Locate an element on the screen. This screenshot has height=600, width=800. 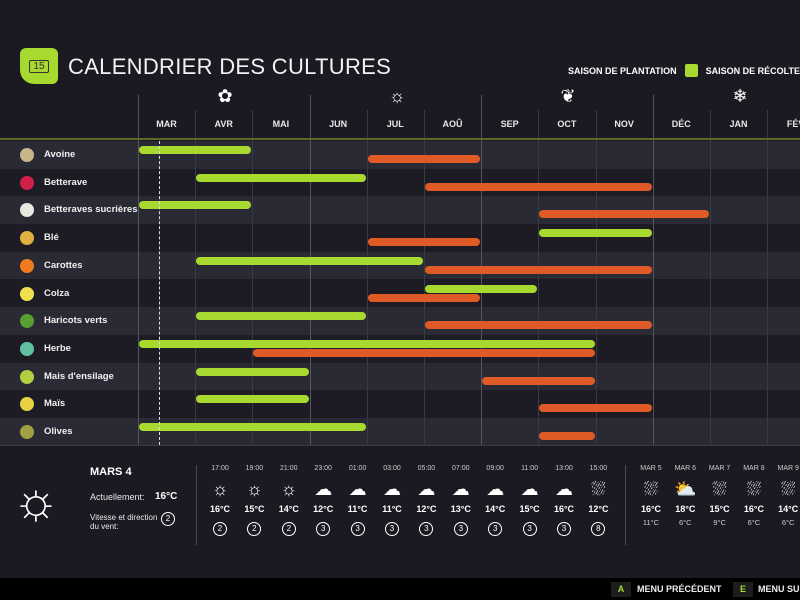
crop-row: Avoine is located at coordinates (400, 155).